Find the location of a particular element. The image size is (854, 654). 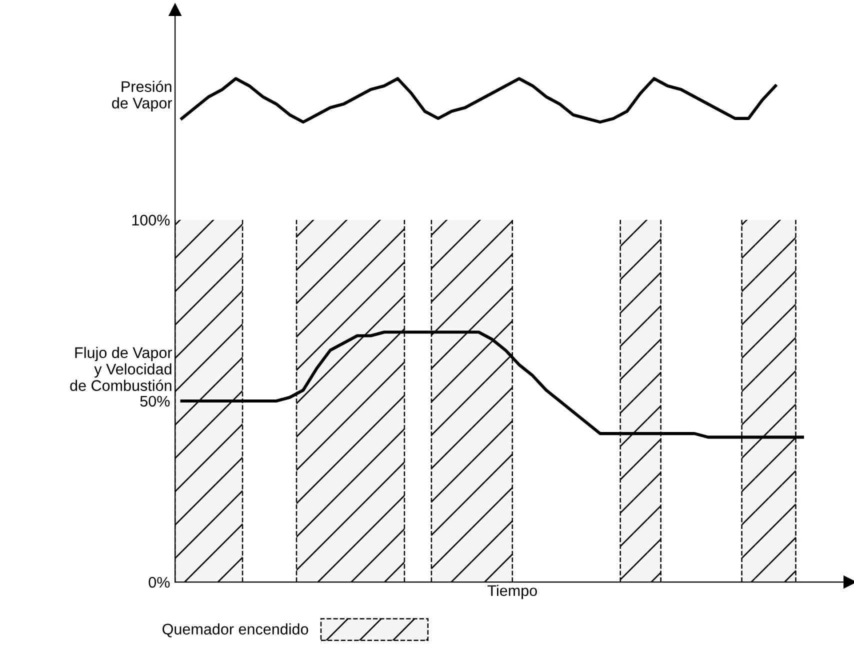

series-label: Flujo de Vapor y Velocidad de Combustión is located at coordinates (121, 369).